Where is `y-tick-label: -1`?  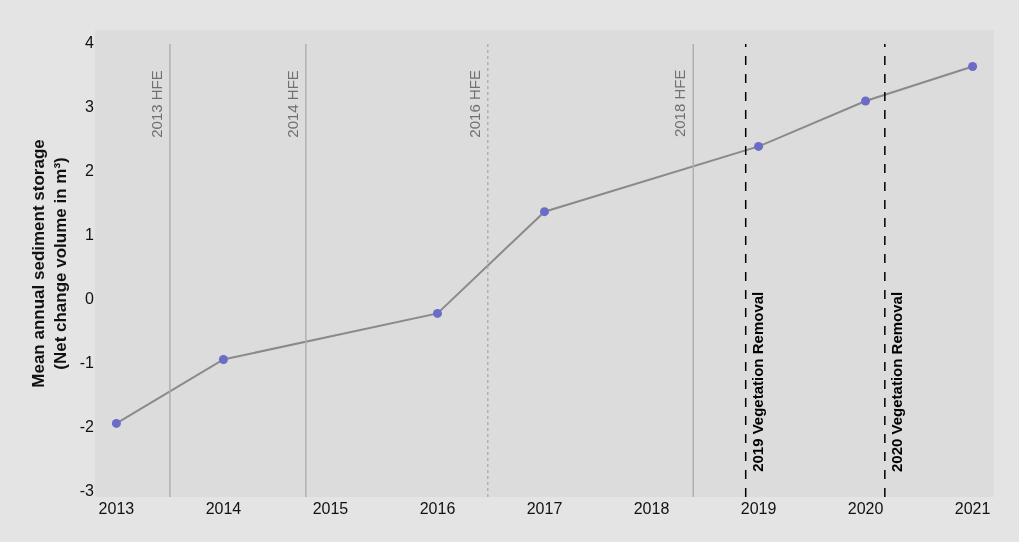 y-tick-label: -1 is located at coordinates (87, 363).